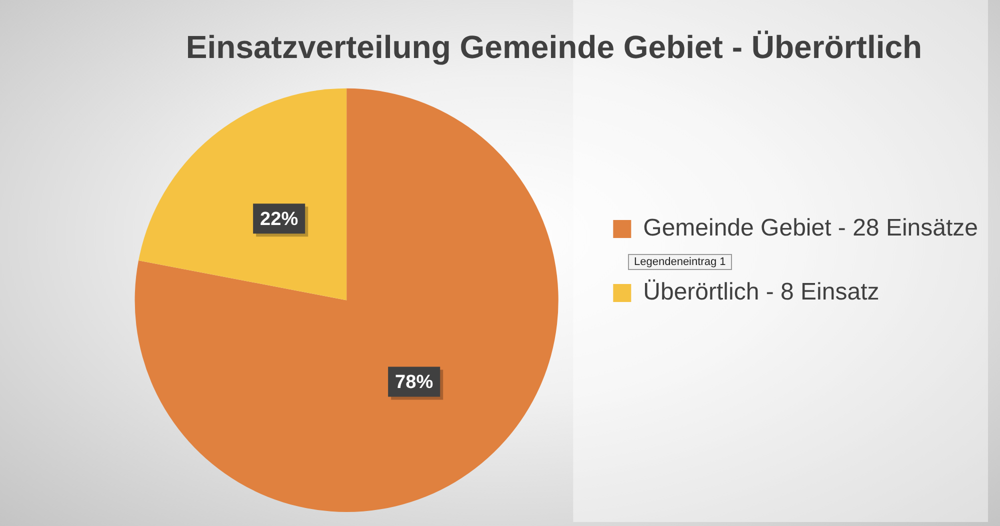 The width and height of the screenshot is (1000, 526). What do you see at coordinates (414, 383) in the screenshot?
I see `data-label: 78%` at bounding box center [414, 383].